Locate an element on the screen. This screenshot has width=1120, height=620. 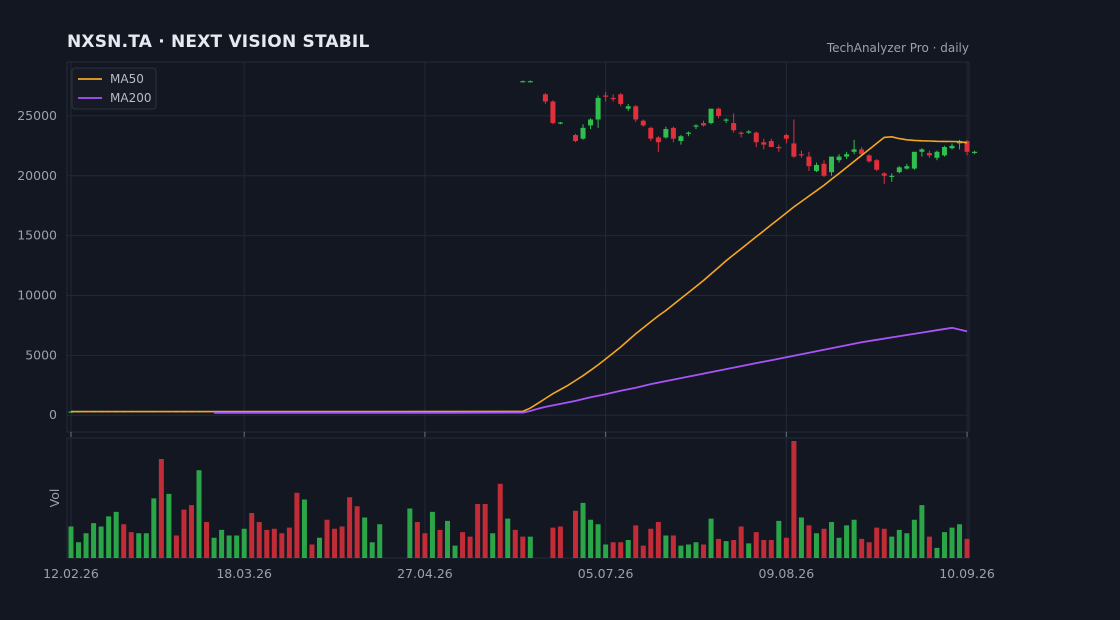
x-tick-label: 27.04.26 is located at coordinates (425, 573).